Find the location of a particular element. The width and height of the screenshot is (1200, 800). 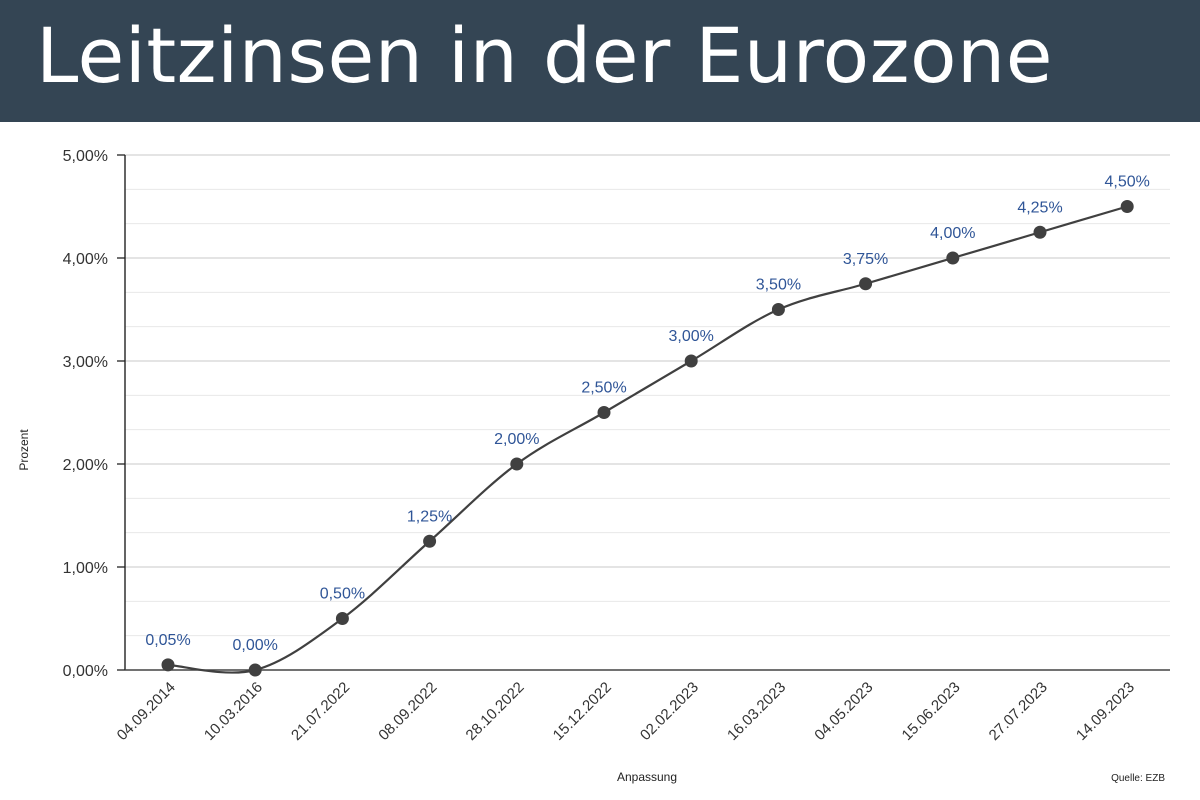

source-note: Quelle: EZB is located at coordinates (1138, 778).